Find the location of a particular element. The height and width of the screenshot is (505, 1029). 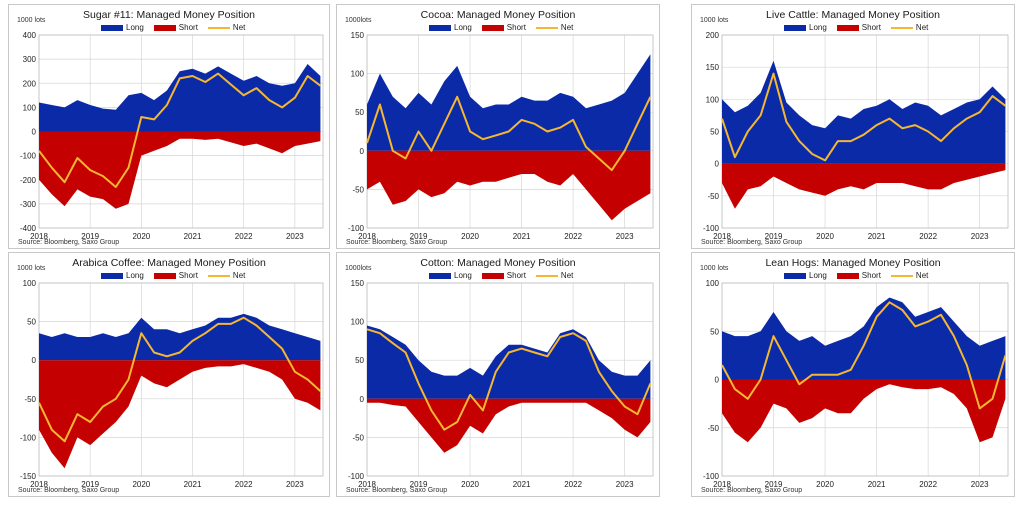

x-tick-label: 2020 is located at coordinates (825, 236).